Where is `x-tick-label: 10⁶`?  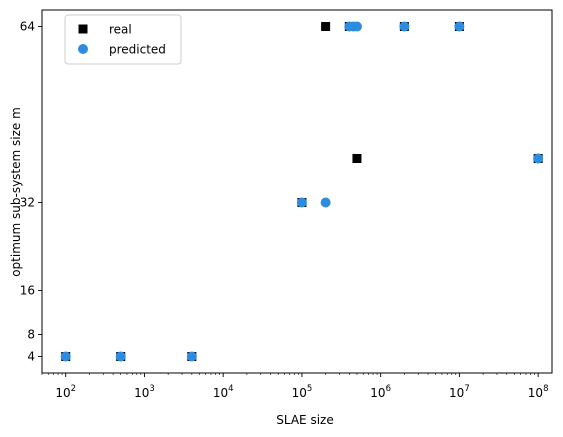
x-tick-label: 10⁶ is located at coordinates (380, 392).